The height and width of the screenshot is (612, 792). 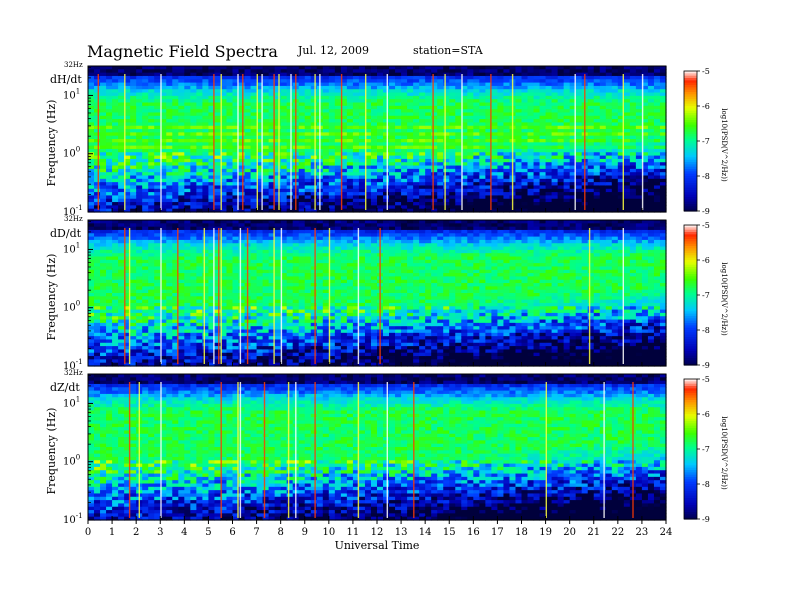 I want to click on x-tick-label: 23, so click(x=642, y=532).